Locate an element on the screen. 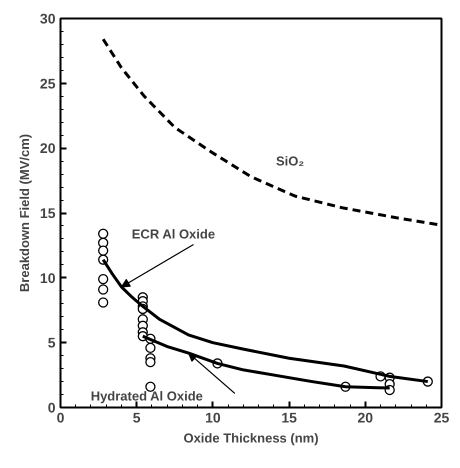 This screenshot has height=468, width=460. y-axis-title: Breakdown Field (MV/cm) is located at coordinates (24, 213).